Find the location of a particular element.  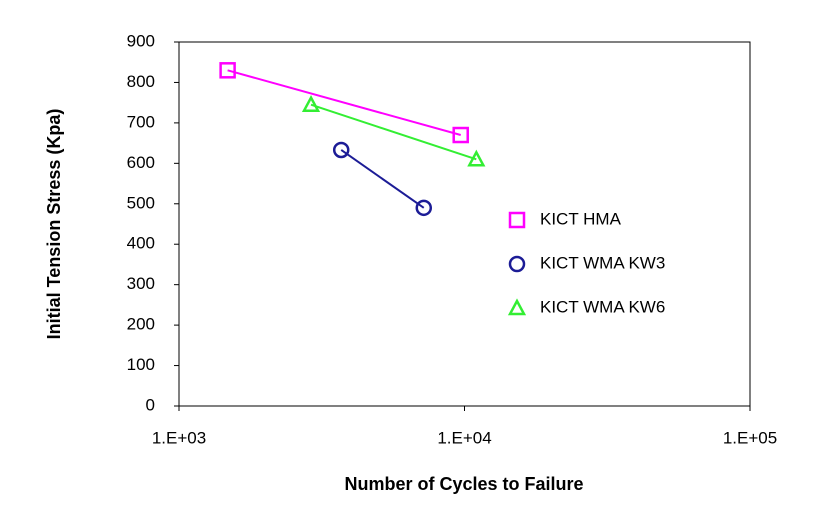

x-axis-title: Number of Cycles to Failure is located at coordinates (463, 484).